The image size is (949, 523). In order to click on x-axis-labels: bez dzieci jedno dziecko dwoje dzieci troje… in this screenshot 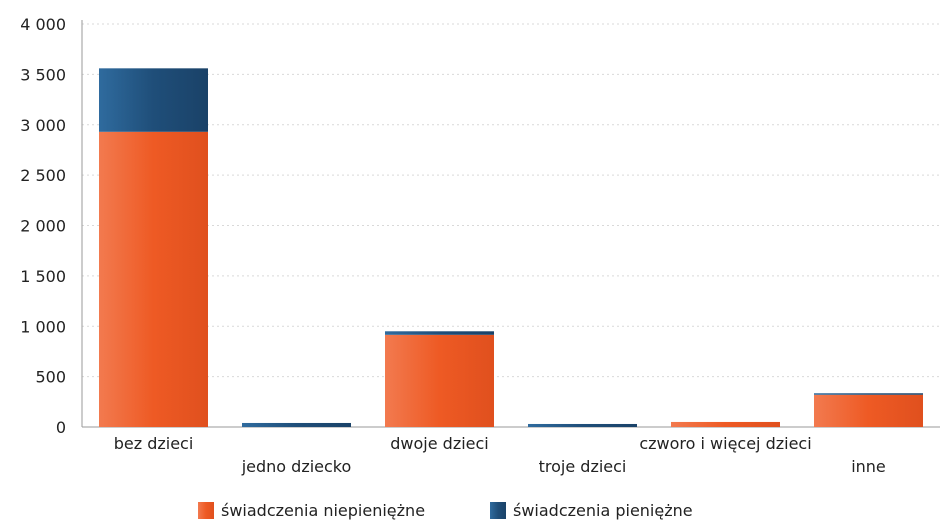, I will do `click(500, 455)`.